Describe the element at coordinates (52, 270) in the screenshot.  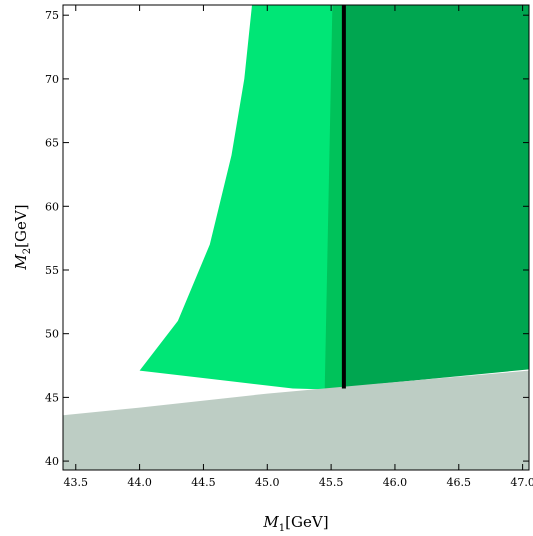
I see `y-tick-label: 55` at that location.